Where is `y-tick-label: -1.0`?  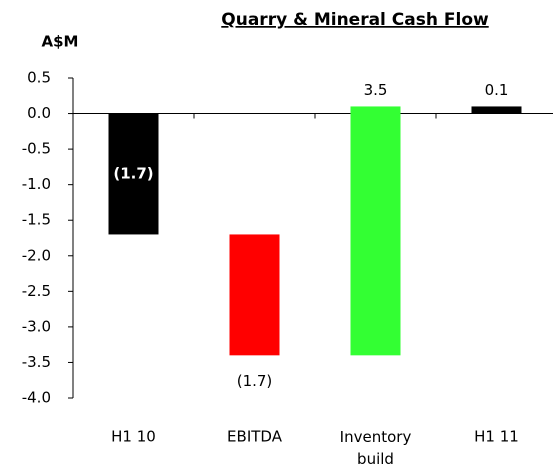 y-tick-label: -1.0 is located at coordinates (36, 184).